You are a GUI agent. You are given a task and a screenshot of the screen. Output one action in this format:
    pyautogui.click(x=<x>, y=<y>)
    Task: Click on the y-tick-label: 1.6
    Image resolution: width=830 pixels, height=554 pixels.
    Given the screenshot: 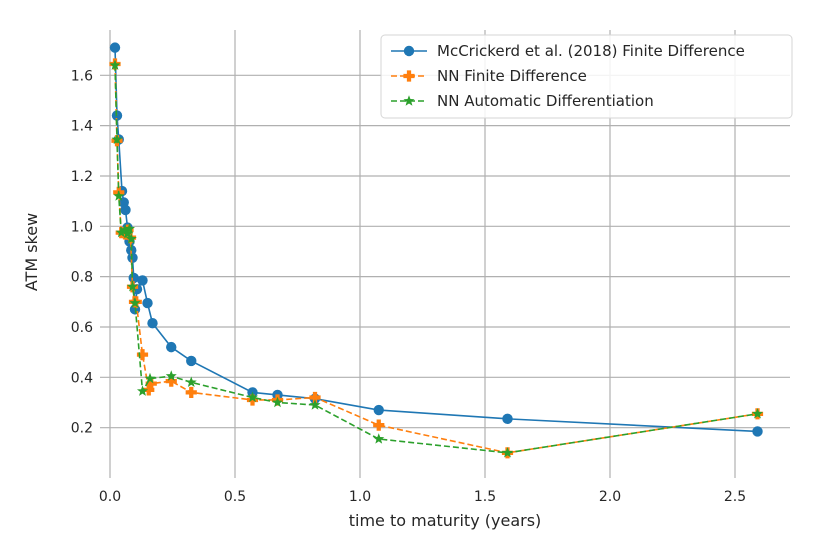 What is the action you would take?
    pyautogui.click(x=82, y=76)
    